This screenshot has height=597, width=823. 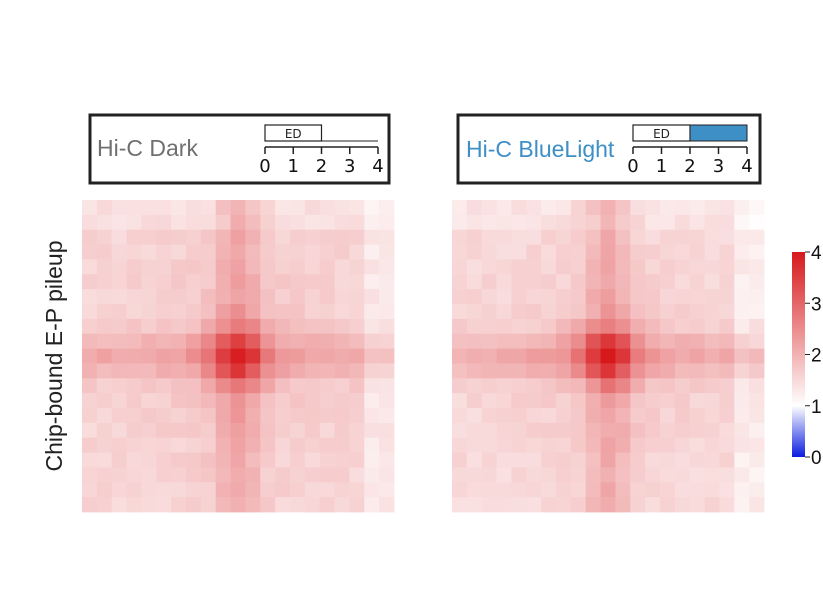 I want to click on colorbar-tick-label: 0, so click(x=816, y=458).